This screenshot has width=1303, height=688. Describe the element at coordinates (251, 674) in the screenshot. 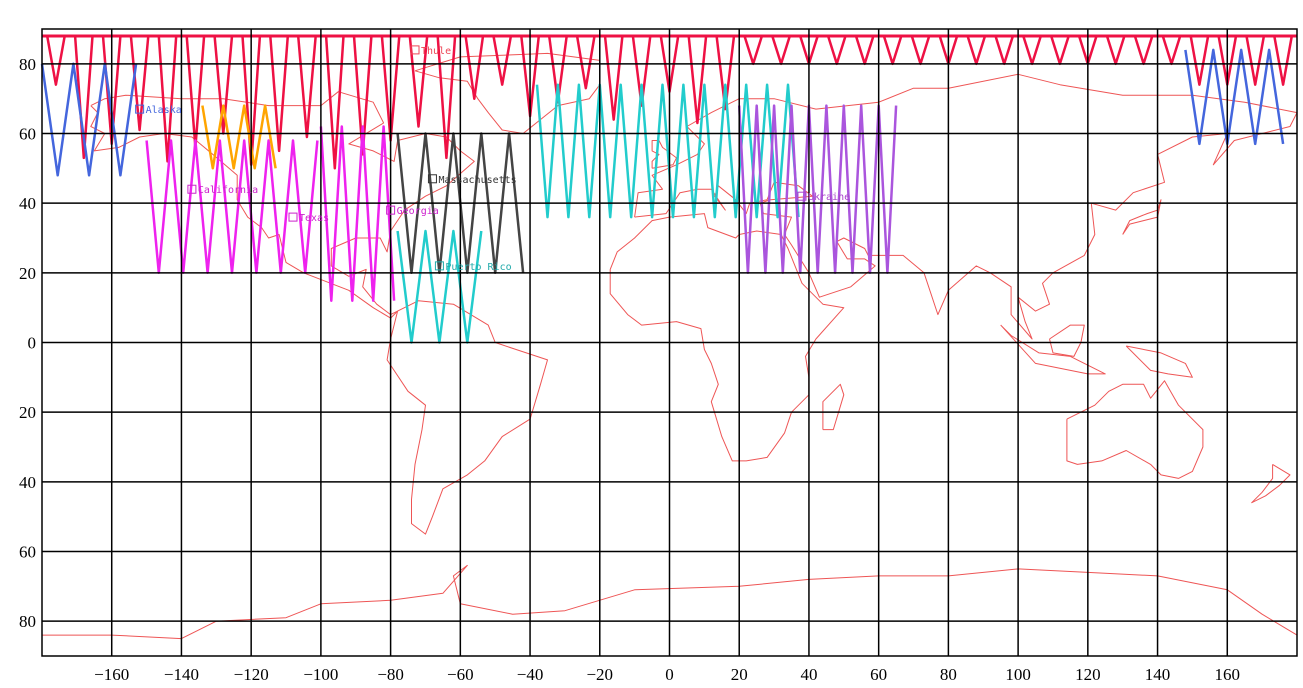

I see `longitude-tick-label: −120` at that location.